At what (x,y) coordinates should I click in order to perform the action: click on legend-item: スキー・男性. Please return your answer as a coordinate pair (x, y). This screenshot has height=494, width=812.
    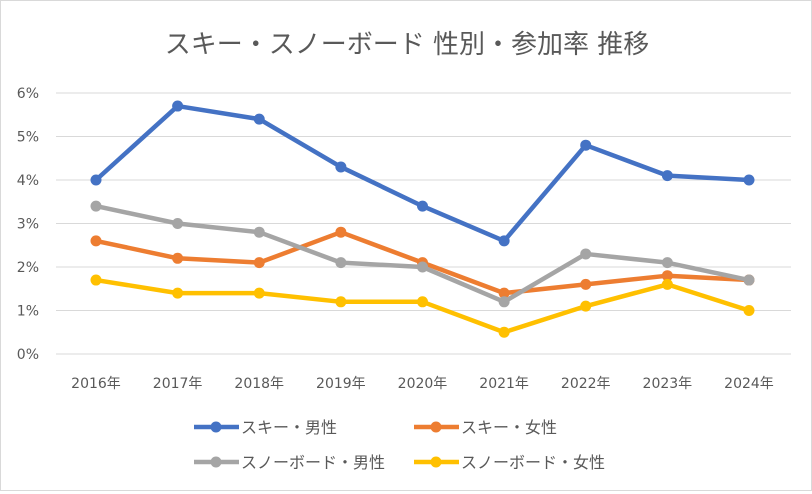
    Looking at the image, I should click on (265, 427).